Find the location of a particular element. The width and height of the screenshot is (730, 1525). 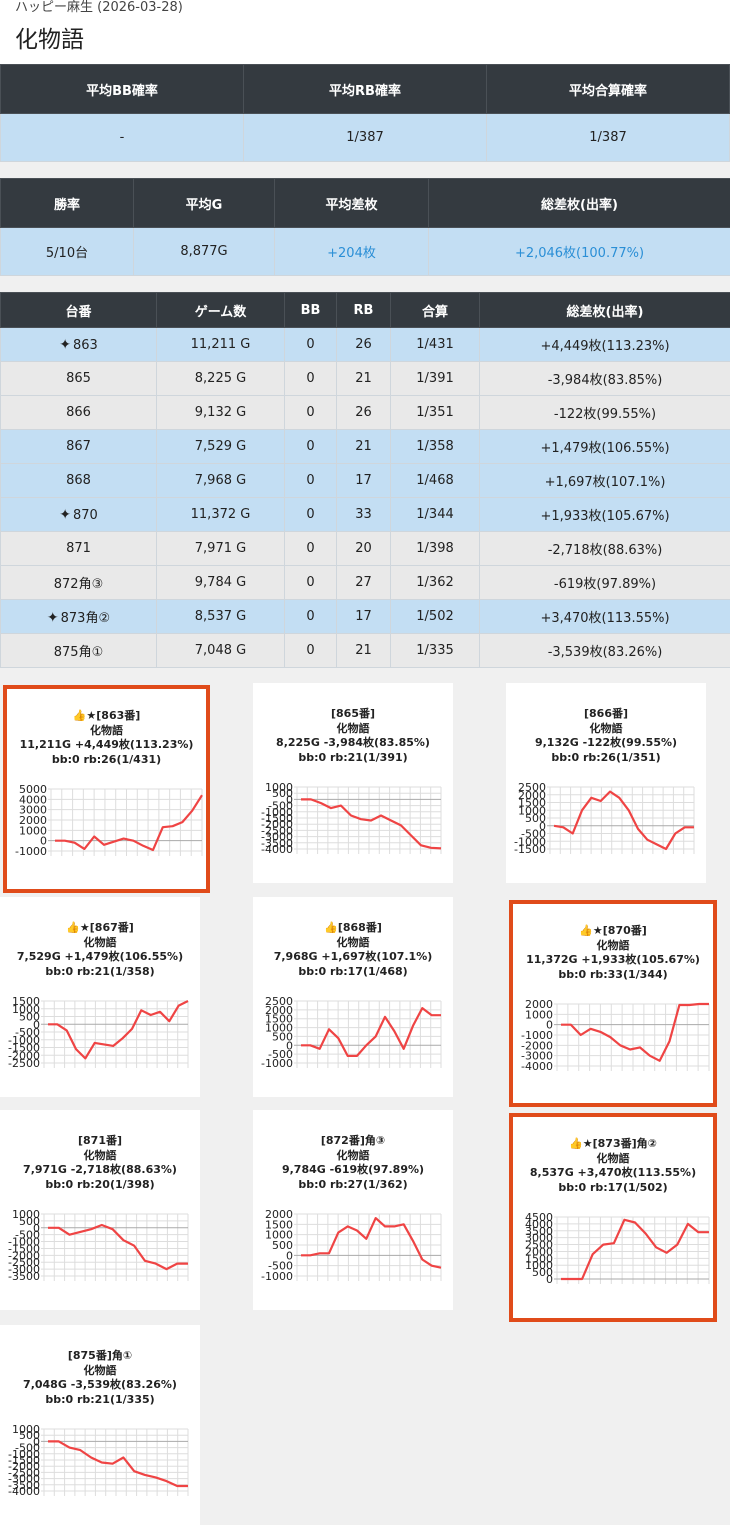

total-prob-cell: 1/358 is located at coordinates (435, 446).